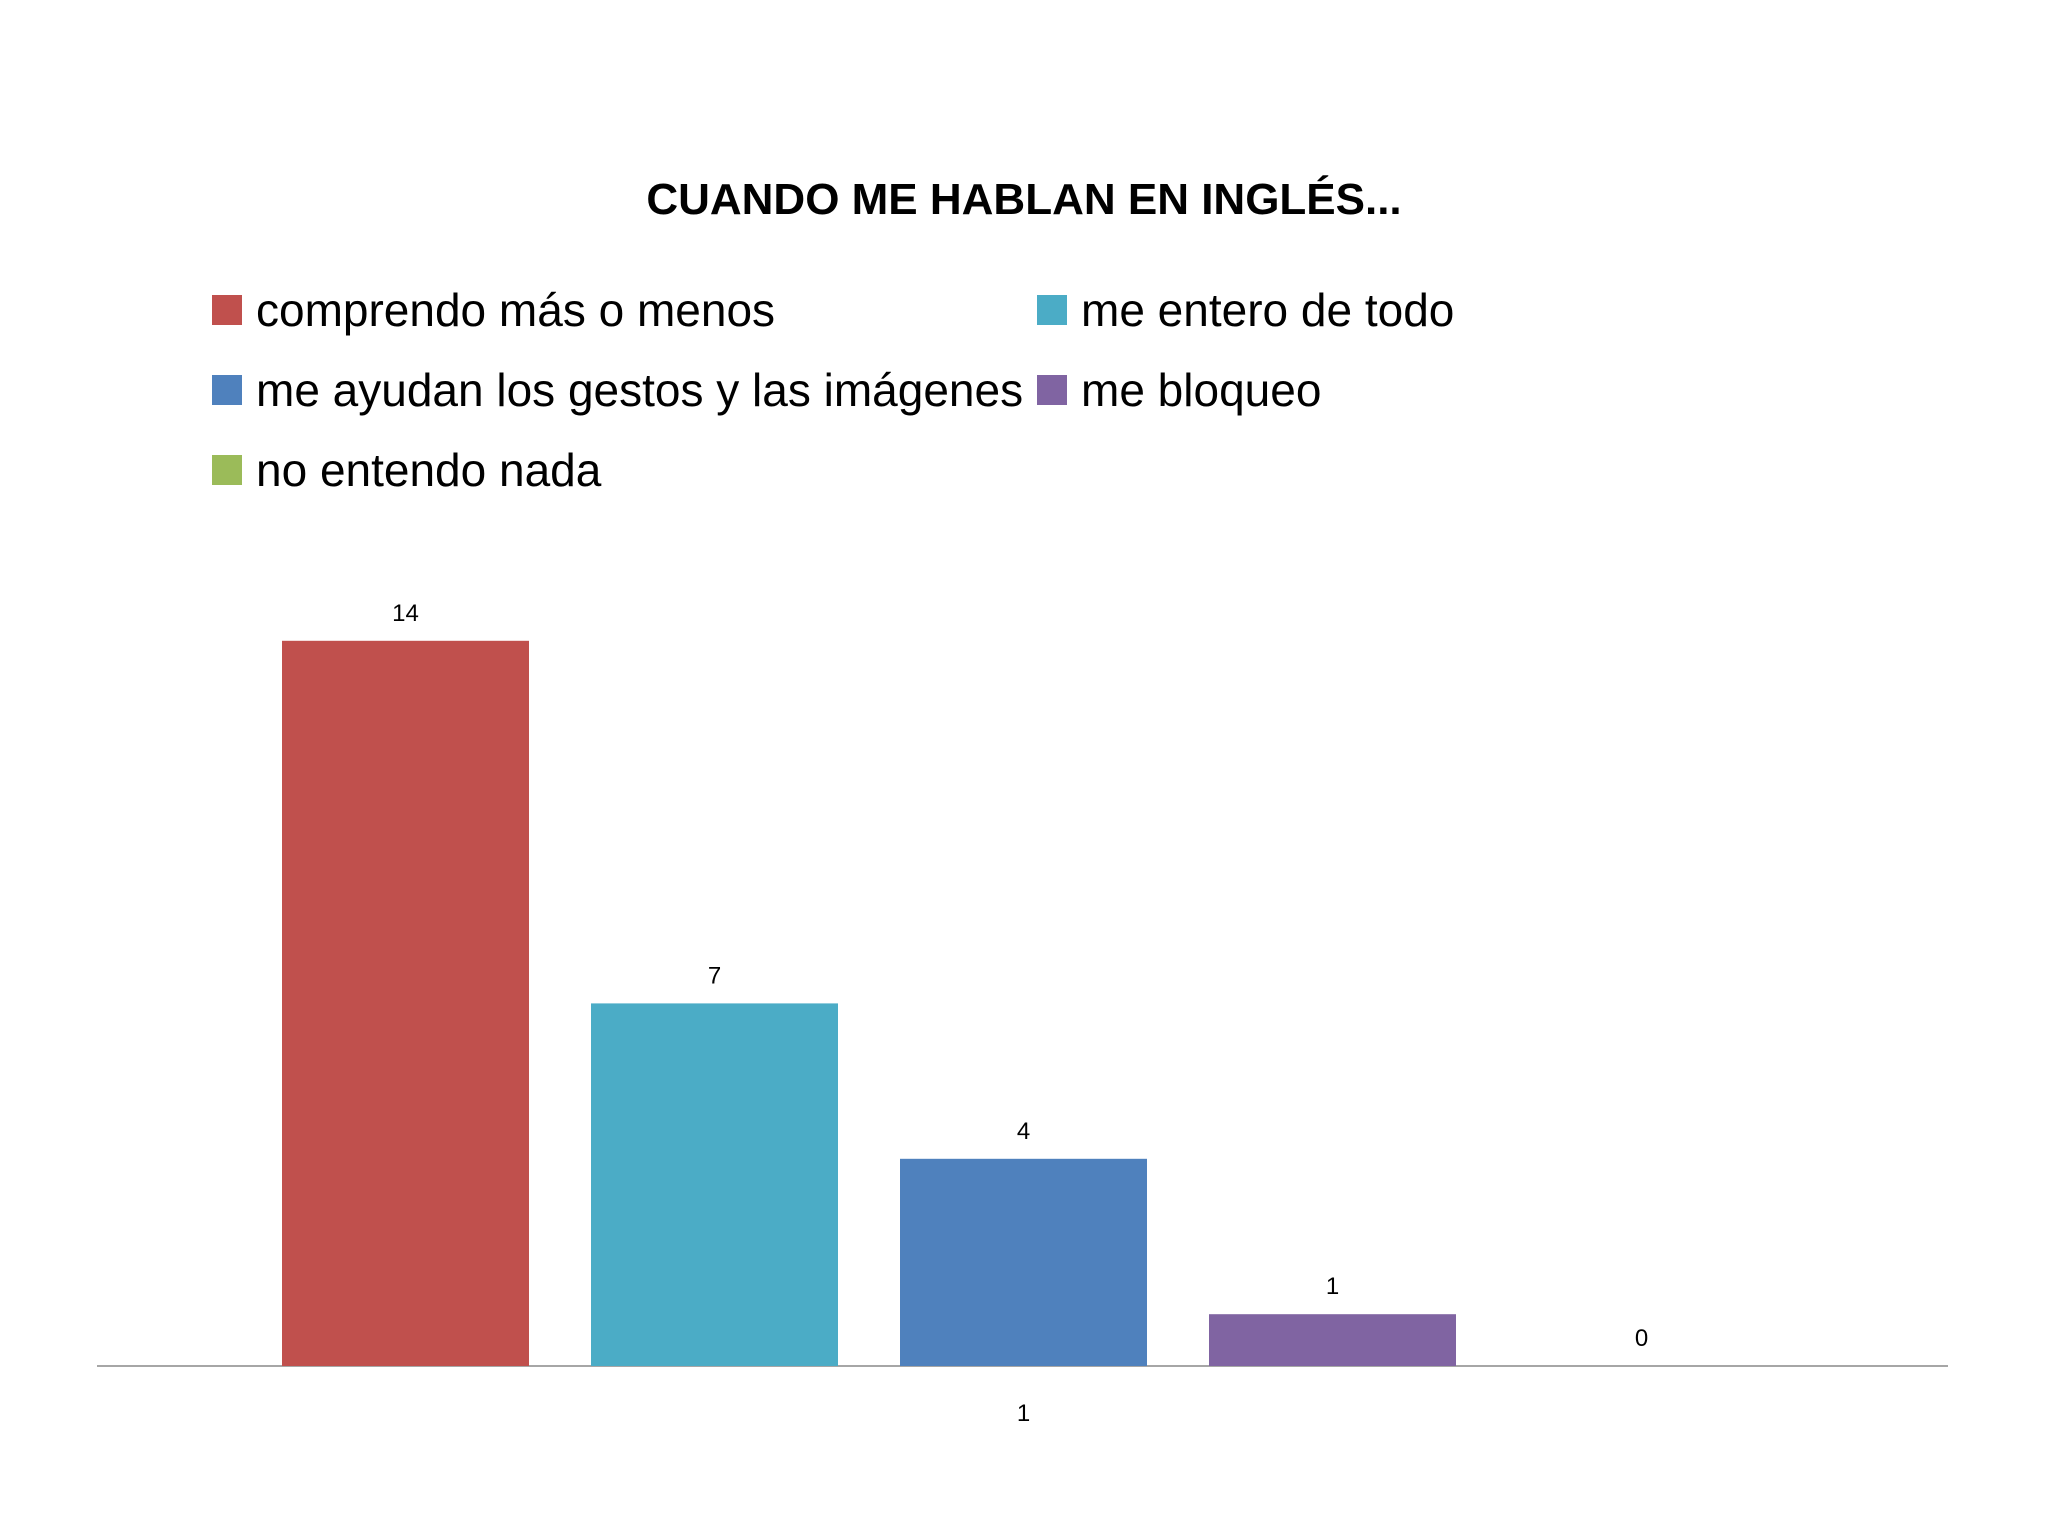 The image size is (2048, 1536). What do you see at coordinates (640, 390) in the screenshot?
I see `legend-label: me ayudan los gestos y las imágenes` at bounding box center [640, 390].